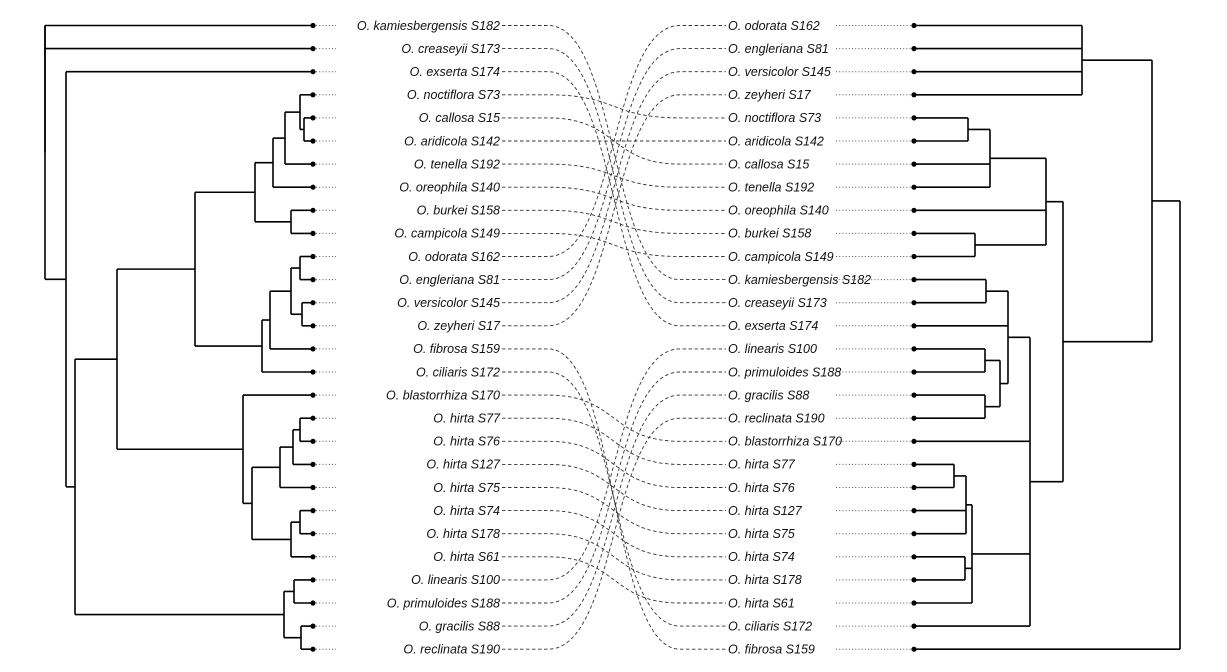  Describe the element at coordinates (466, 442) in the screenshot. I see `left-taxon-label: O. hirta S76` at that location.